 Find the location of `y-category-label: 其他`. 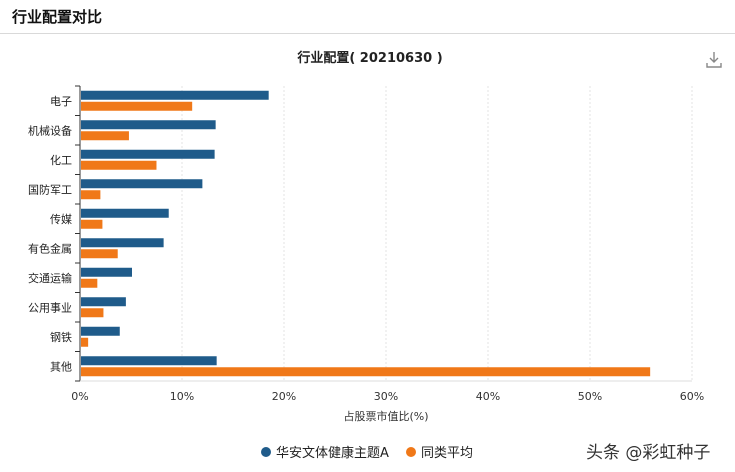

y-category-label: 其他 is located at coordinates (61, 366).